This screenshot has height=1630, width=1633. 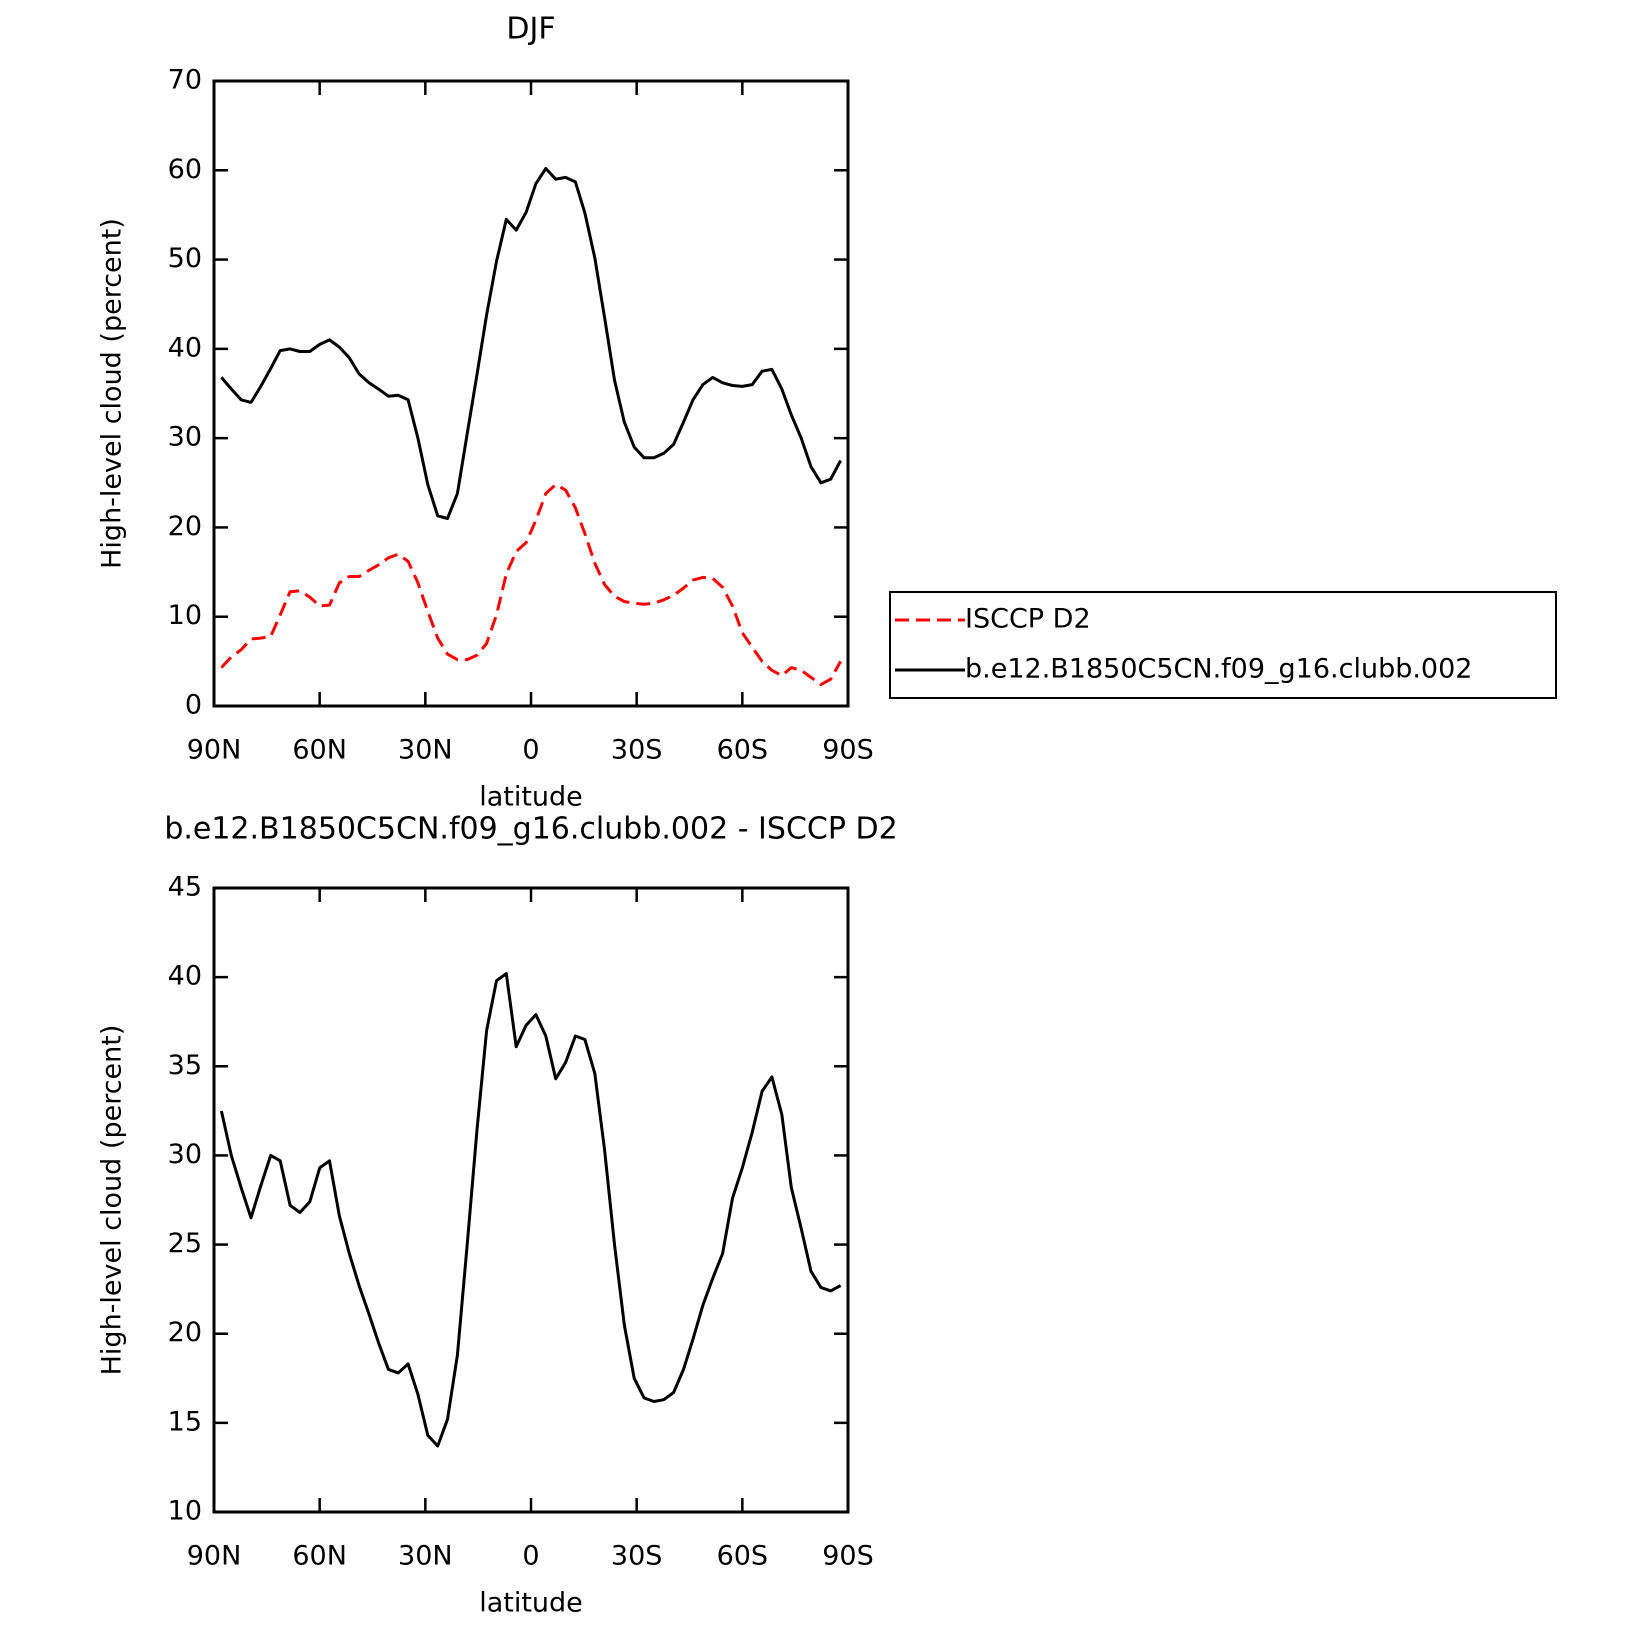 I want to click on y-tick-label: 15, so click(x=185, y=1421).